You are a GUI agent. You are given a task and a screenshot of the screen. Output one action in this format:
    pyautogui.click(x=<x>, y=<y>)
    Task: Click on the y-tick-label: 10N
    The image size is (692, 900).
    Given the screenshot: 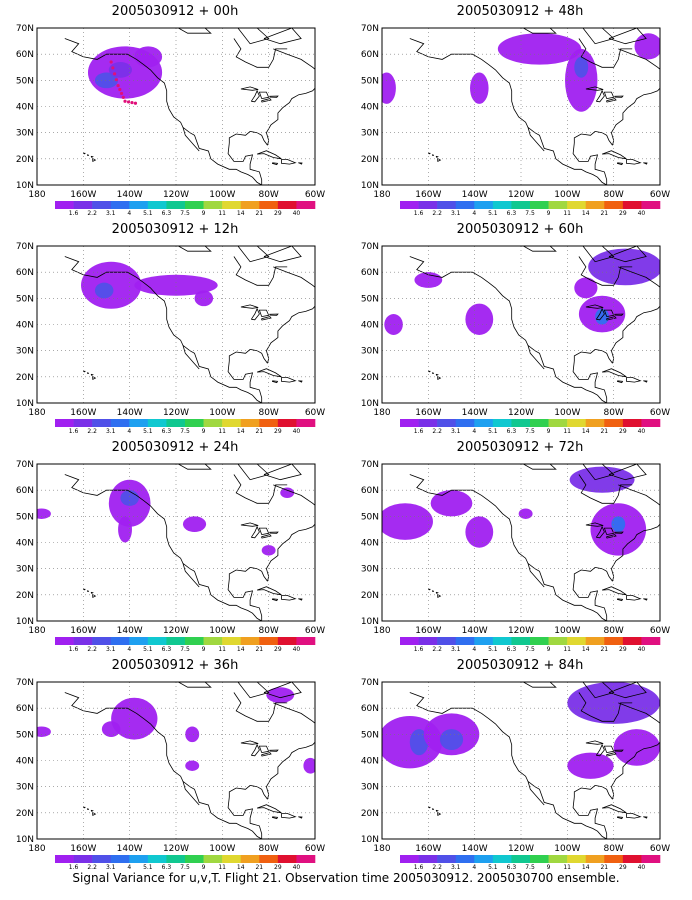 What is the action you would take?
    pyautogui.click(x=370, y=840)
    